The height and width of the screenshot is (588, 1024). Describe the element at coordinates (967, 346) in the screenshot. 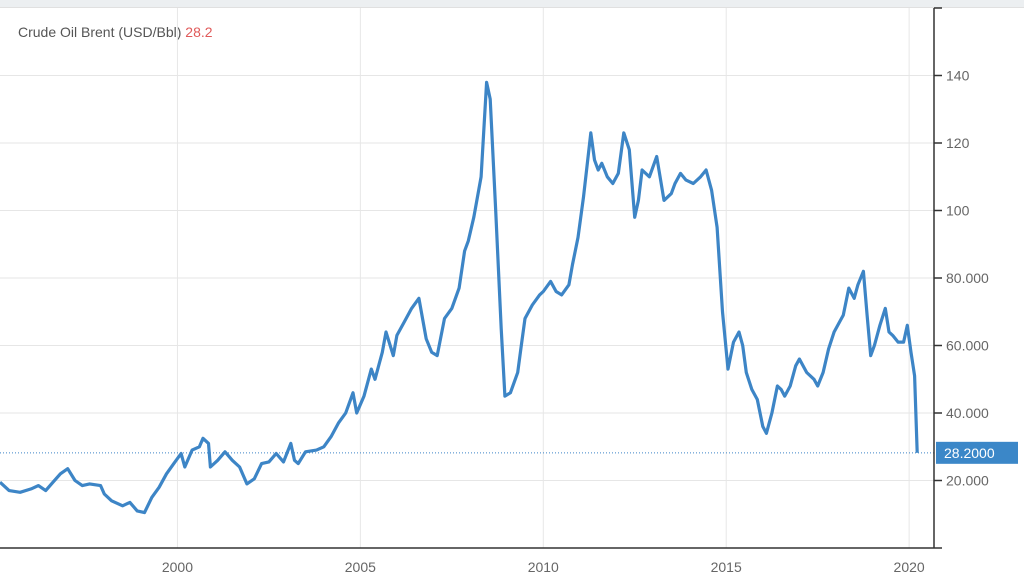

I see `y-tick-label: 60.000` at that location.